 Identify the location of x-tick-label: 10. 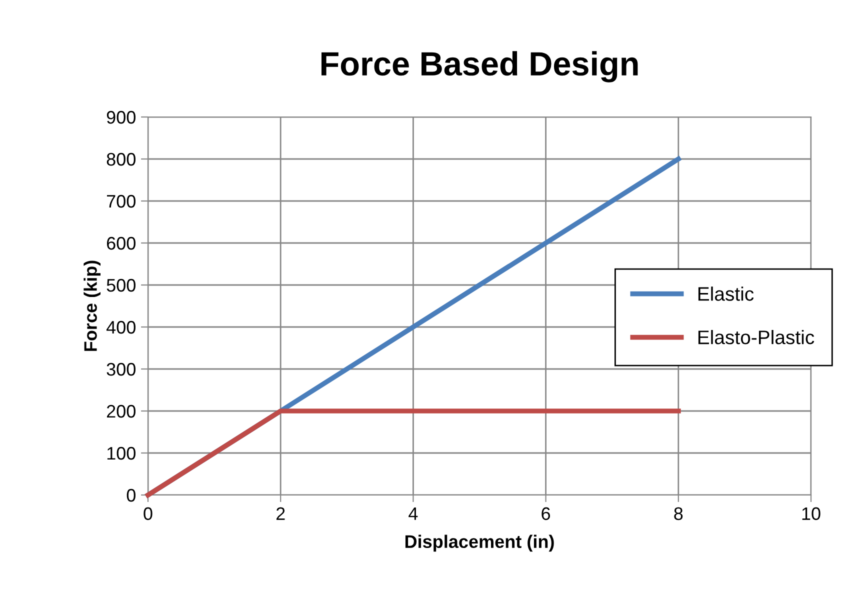
(811, 513).